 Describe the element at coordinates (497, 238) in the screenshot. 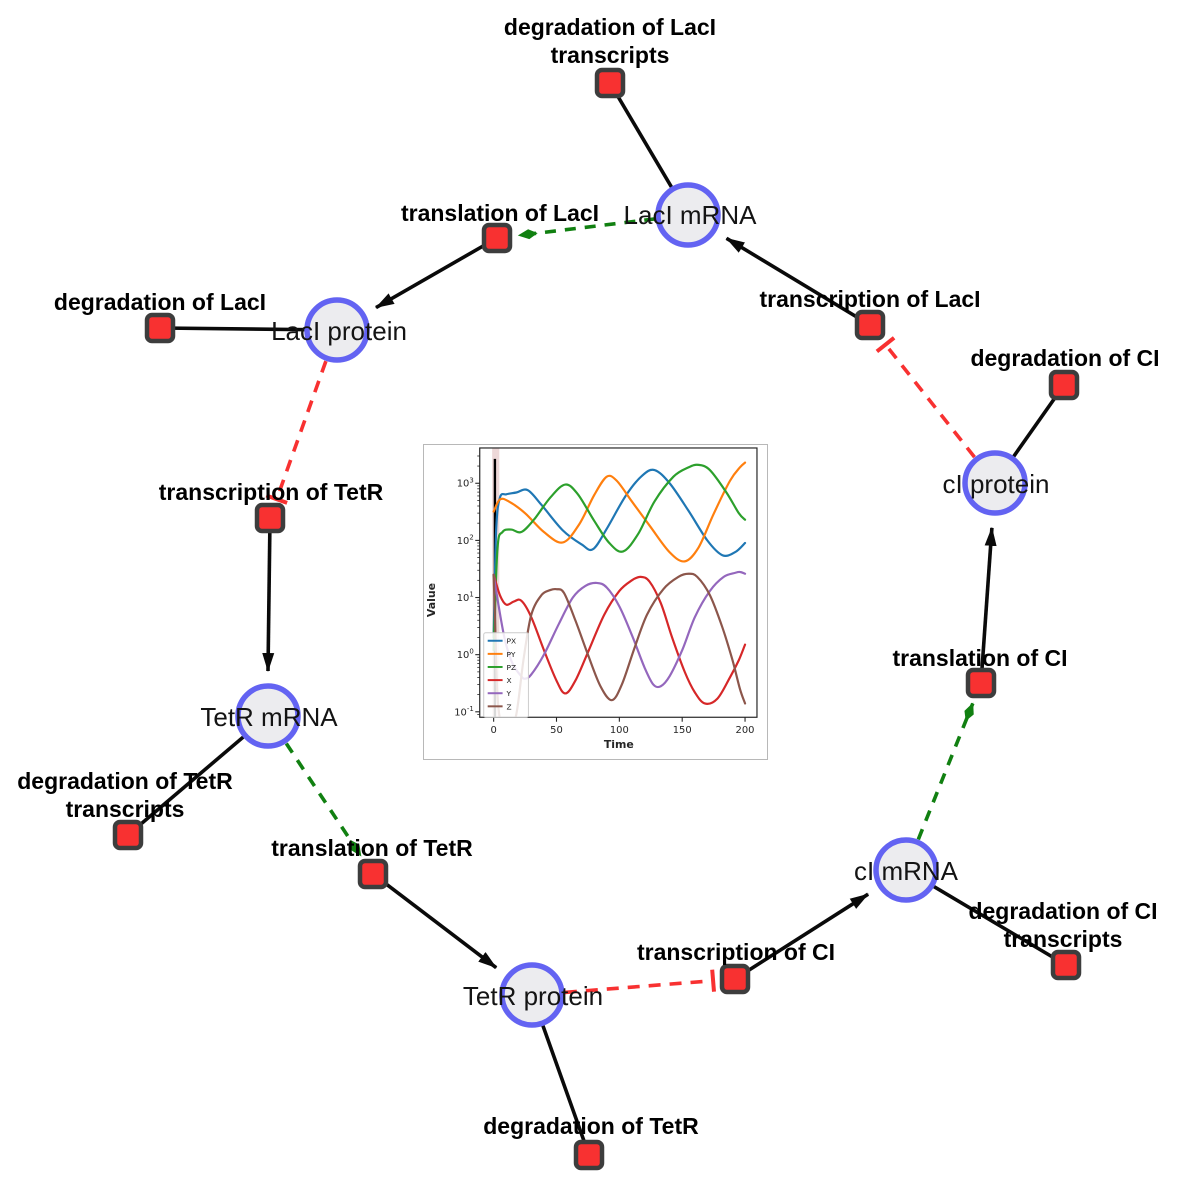

I see `reaction-translation-laci` at that location.